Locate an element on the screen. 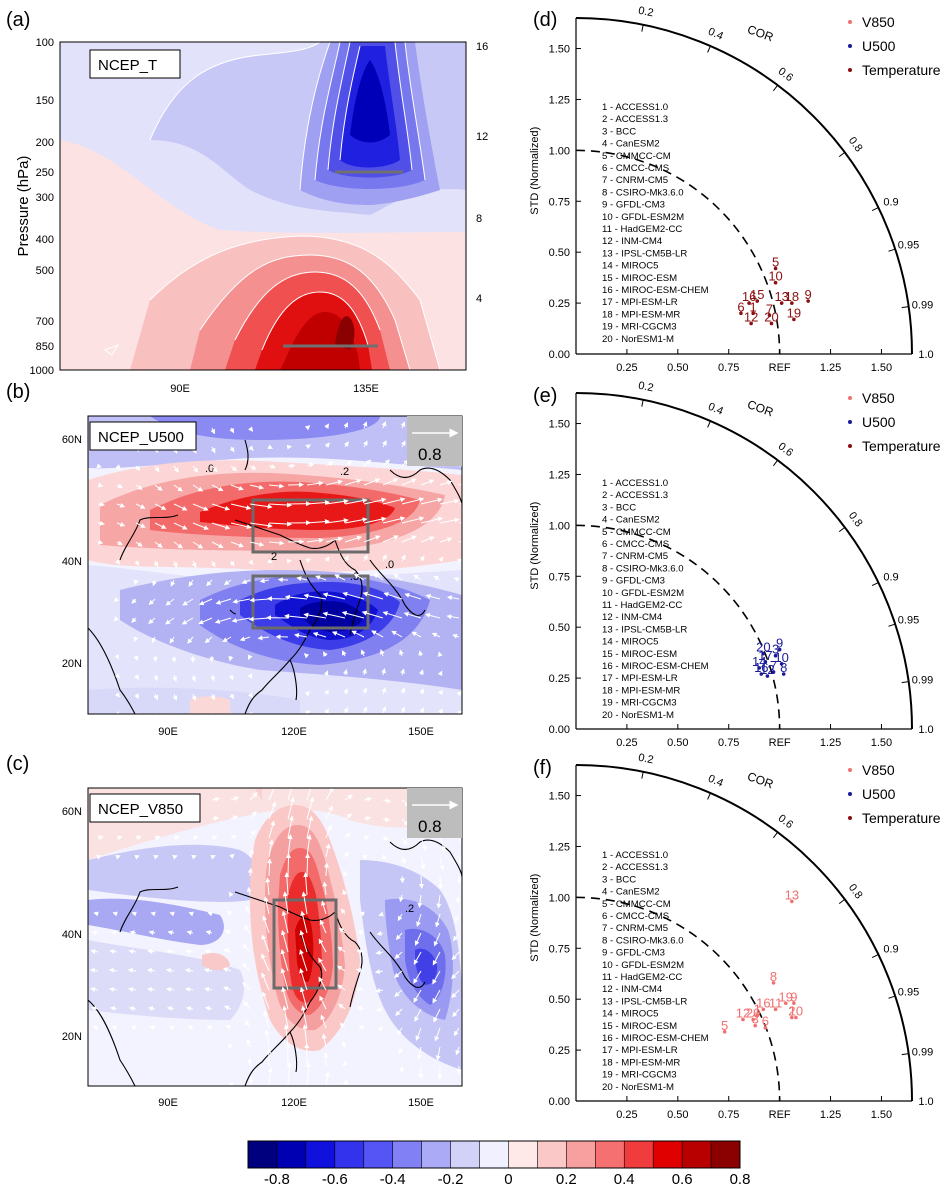 Image resolution: width=948 pixels, height=1188 pixels. cor-label: COR is located at coordinates (760, 408).